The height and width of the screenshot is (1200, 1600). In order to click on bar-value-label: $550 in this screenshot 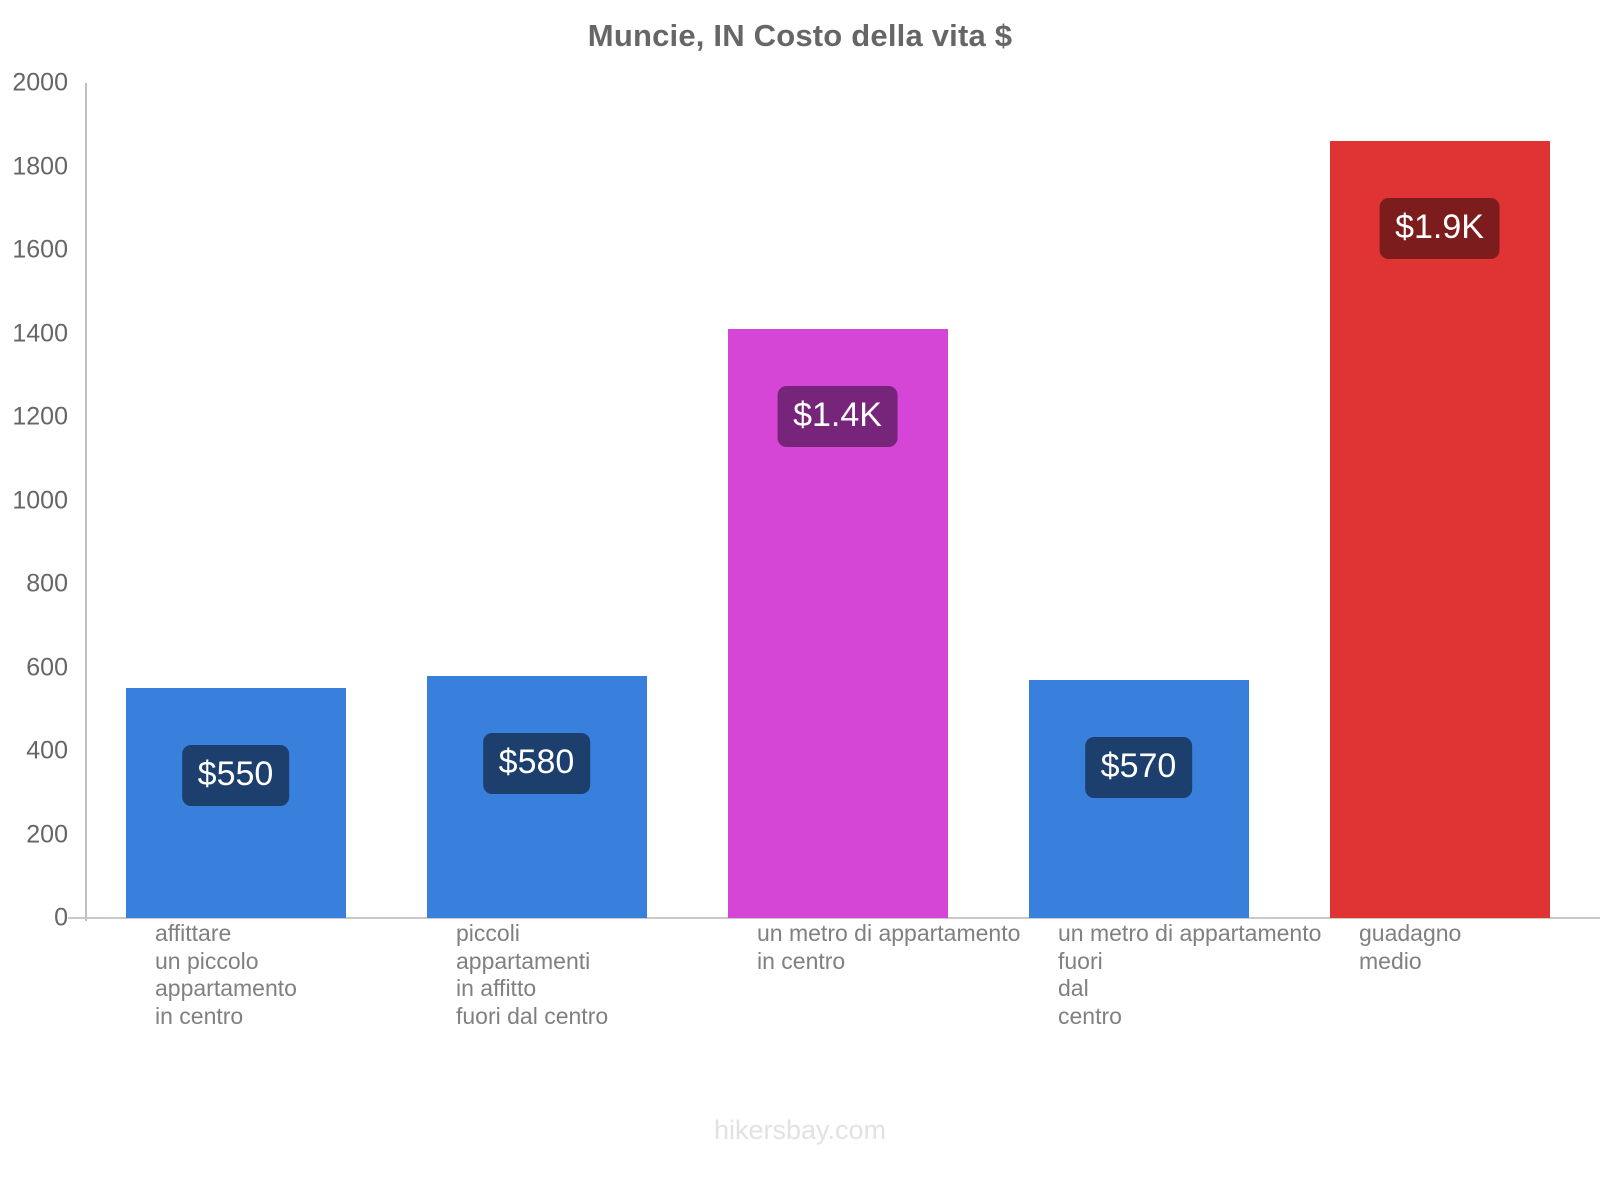, I will do `click(235, 776)`.